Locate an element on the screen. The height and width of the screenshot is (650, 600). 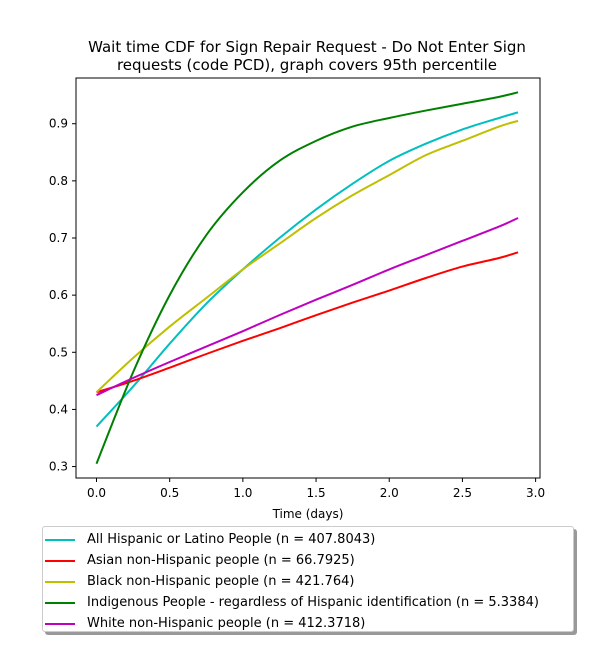
y-tick-label: 0.8 is located at coordinates (58, 181).